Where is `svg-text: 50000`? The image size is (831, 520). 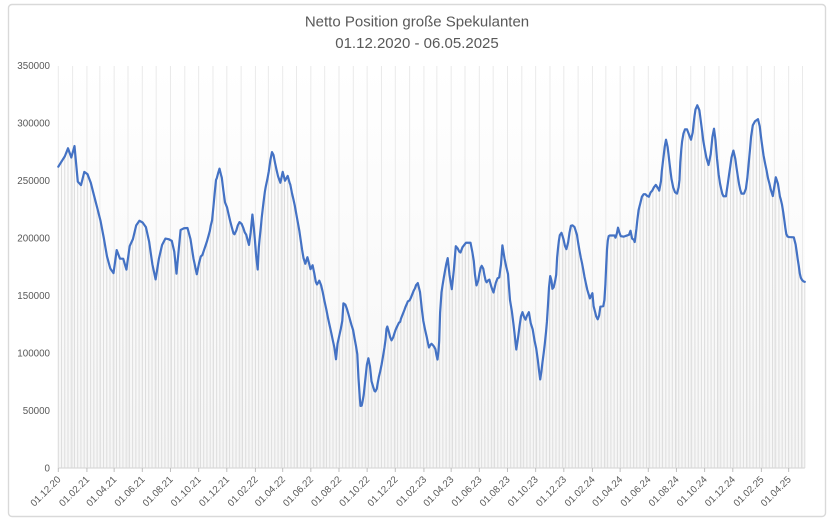 svg-text: 50000 is located at coordinates (37, 411).